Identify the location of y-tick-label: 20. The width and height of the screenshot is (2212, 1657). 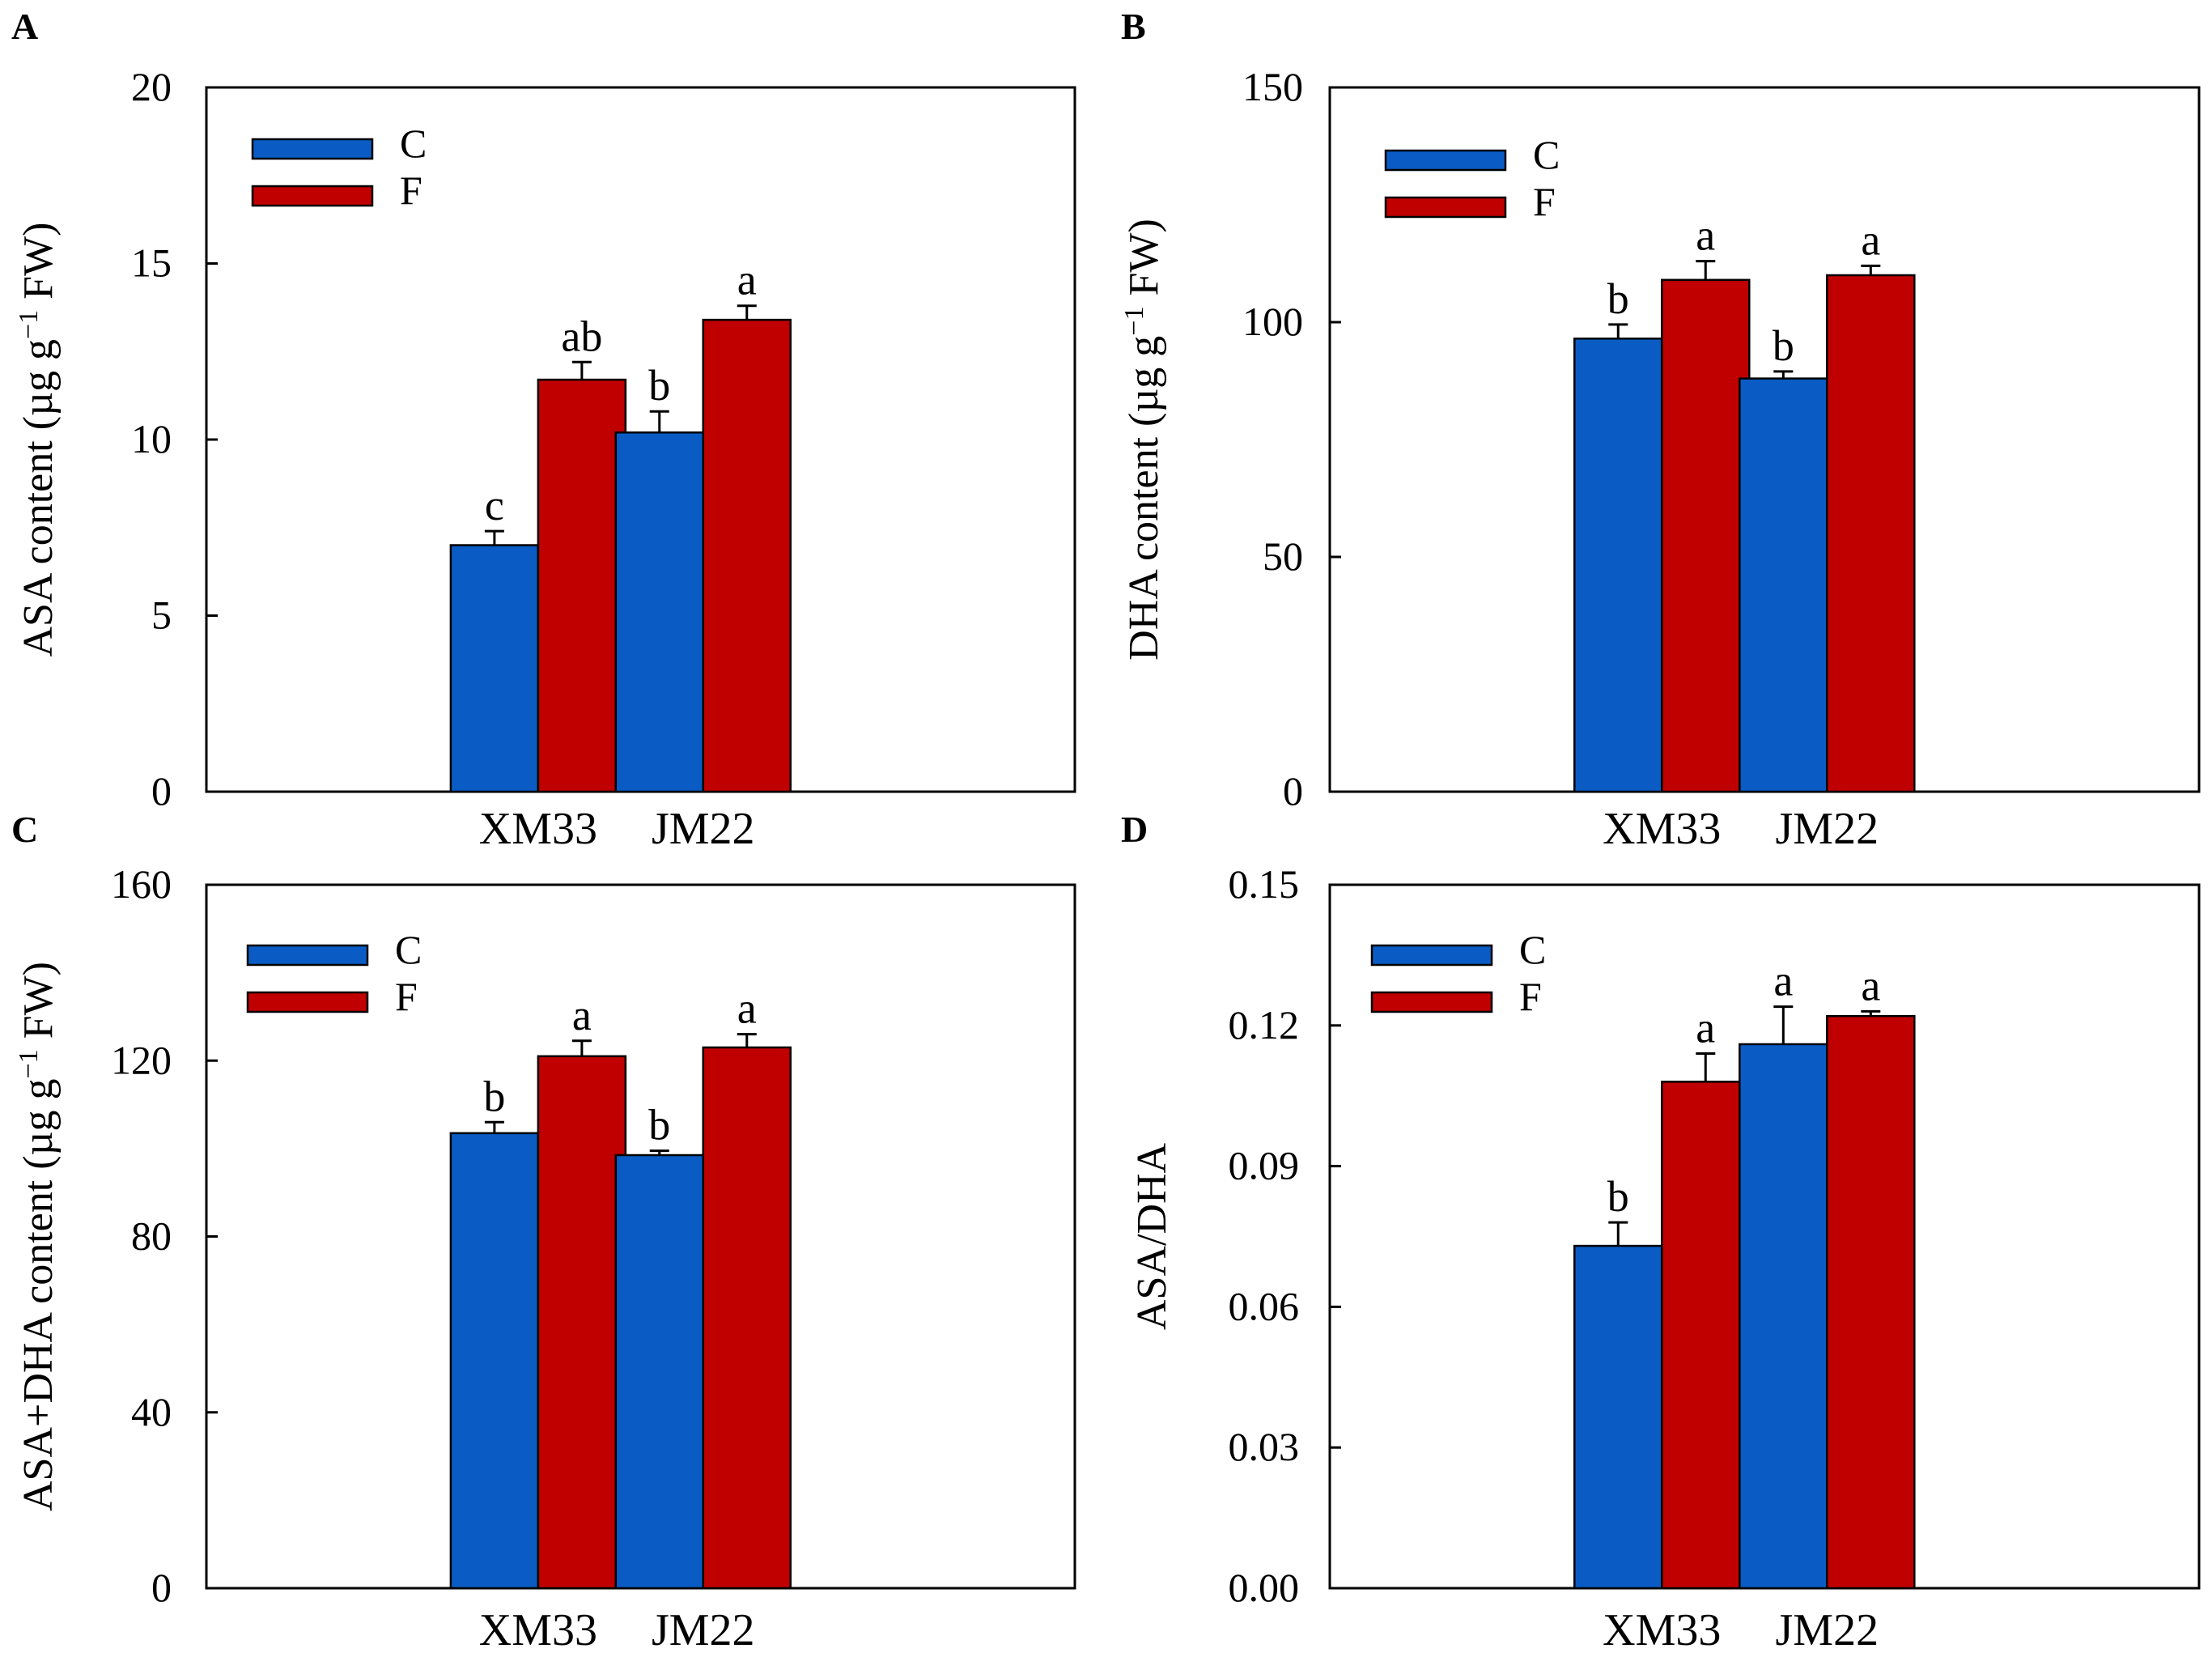
(151, 86).